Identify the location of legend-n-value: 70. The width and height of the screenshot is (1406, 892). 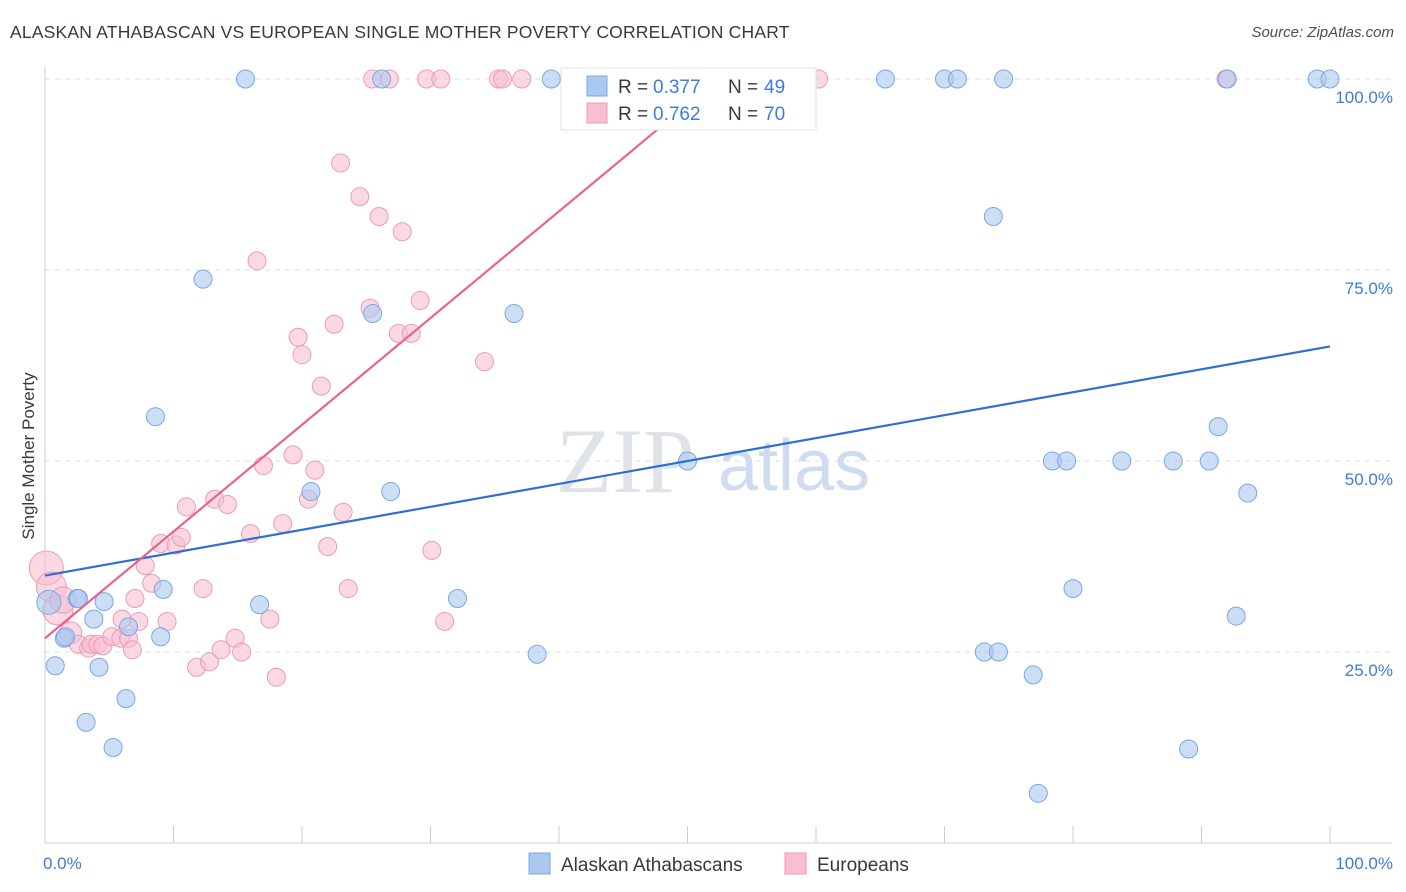
(774, 114).